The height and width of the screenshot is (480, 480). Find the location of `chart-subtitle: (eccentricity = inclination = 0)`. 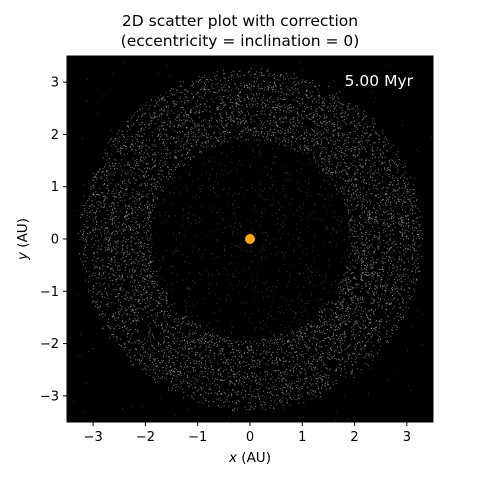

chart-subtitle: (eccentricity = inclination = 0) is located at coordinates (240, 41).